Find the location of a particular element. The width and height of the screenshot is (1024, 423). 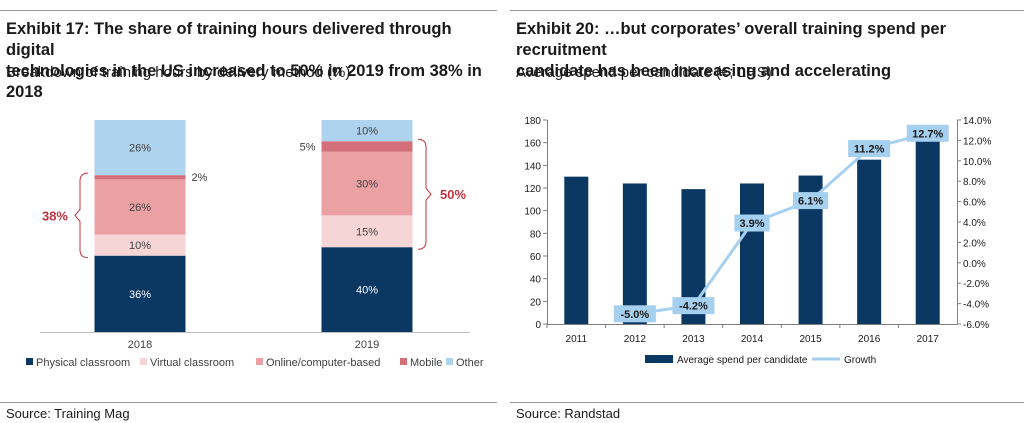

right-y-tick-label-4-0: -4.0% is located at coordinates (976, 305).